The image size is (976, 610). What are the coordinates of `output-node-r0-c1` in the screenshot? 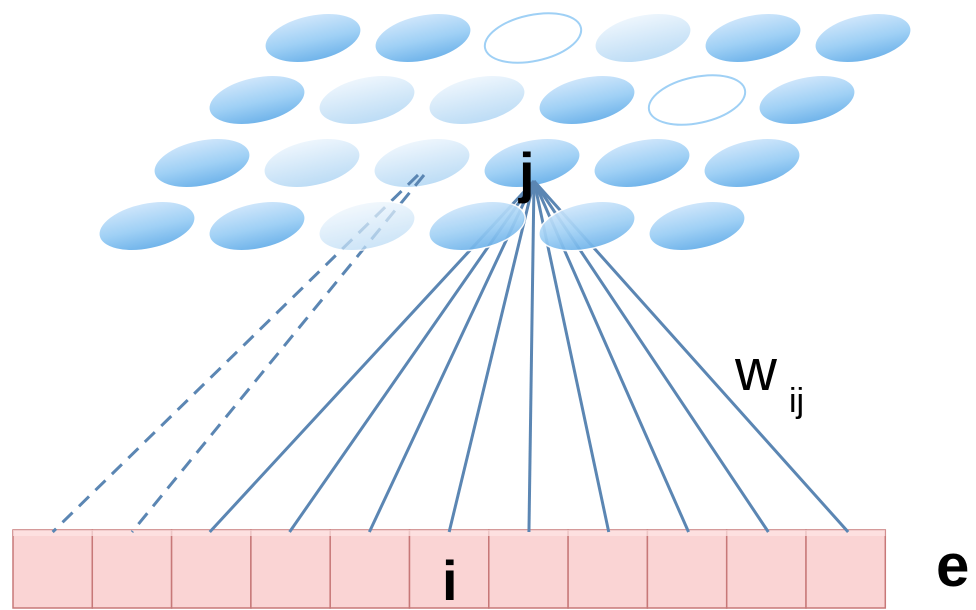 It's located at (423, 38).